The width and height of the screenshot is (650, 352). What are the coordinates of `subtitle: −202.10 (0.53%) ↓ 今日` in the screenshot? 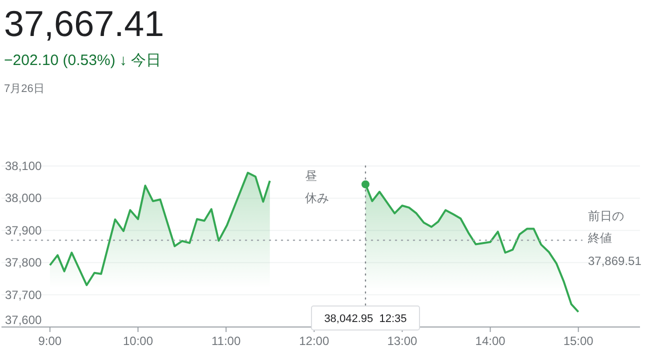 It's located at (83, 60).